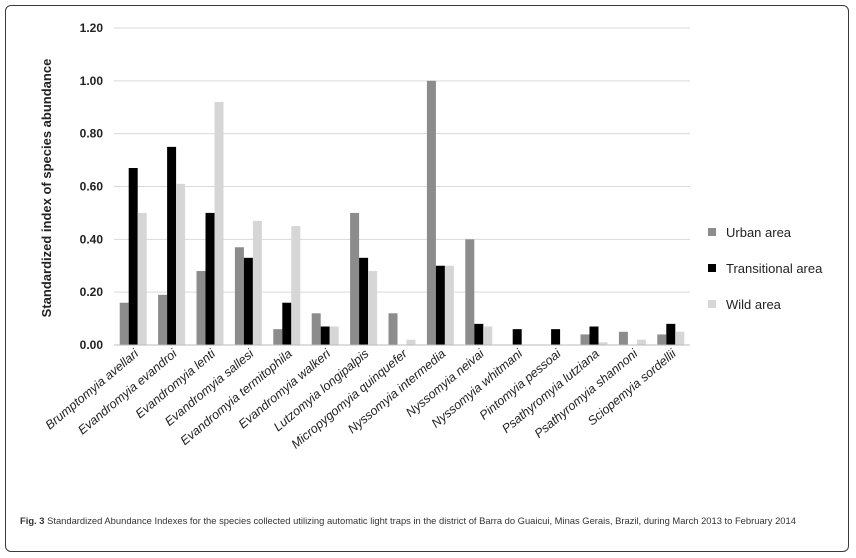  I want to click on y-tick-label: 0.20, so click(92, 292).